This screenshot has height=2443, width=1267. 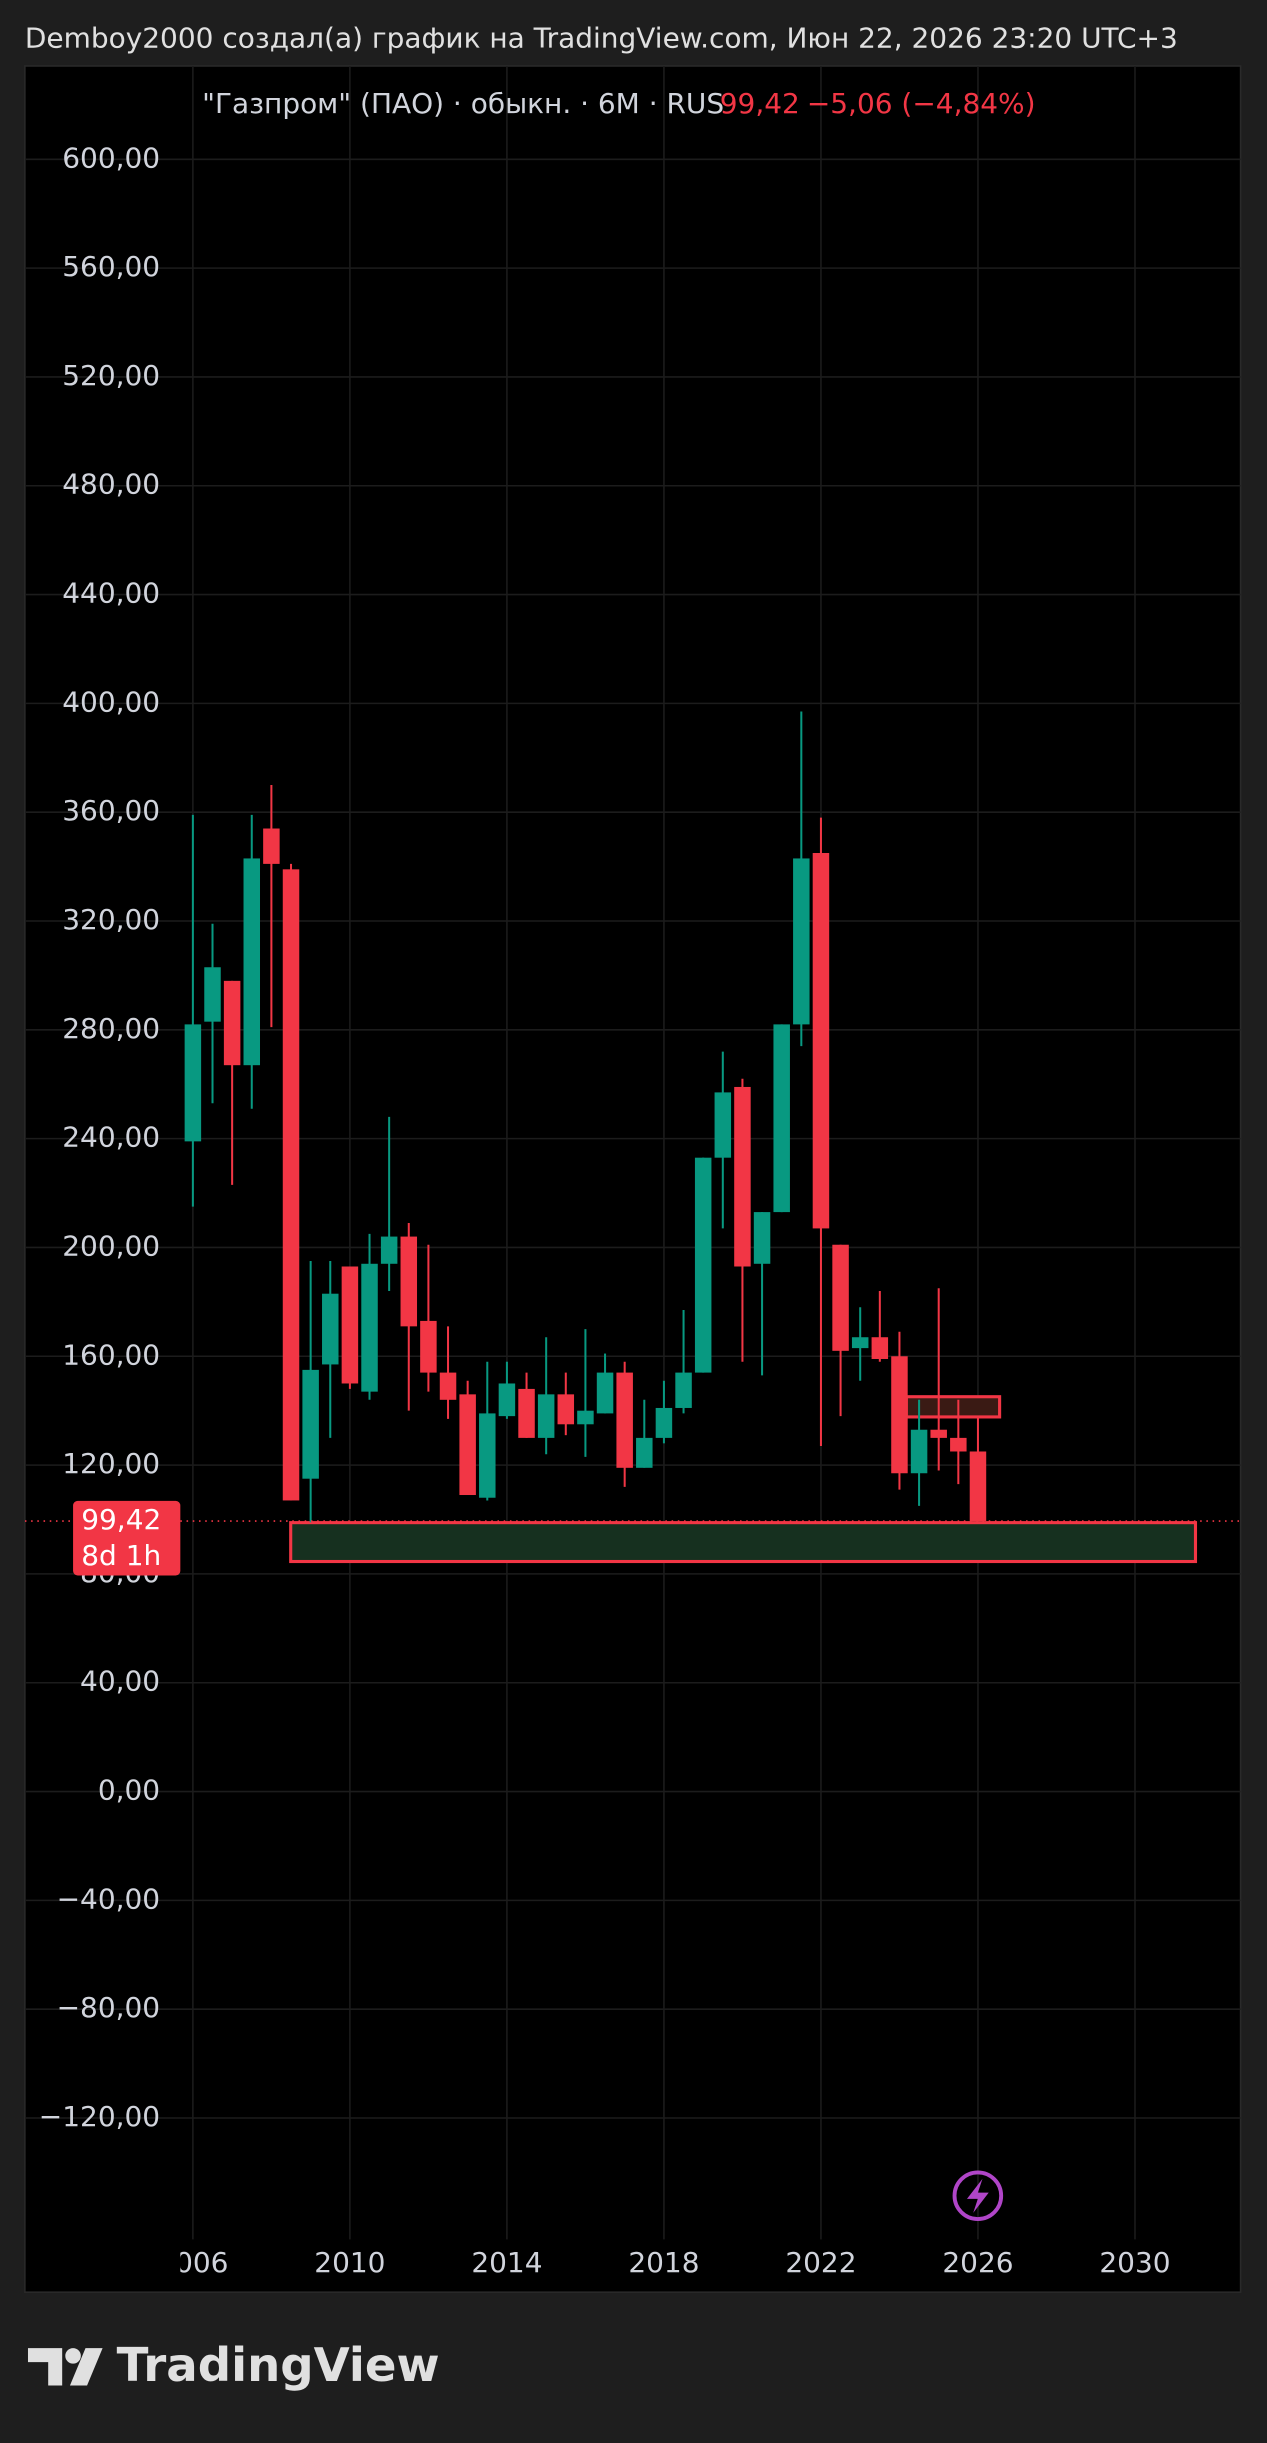 I want to click on x-tick-label: 2026, so click(x=977, y=2262).